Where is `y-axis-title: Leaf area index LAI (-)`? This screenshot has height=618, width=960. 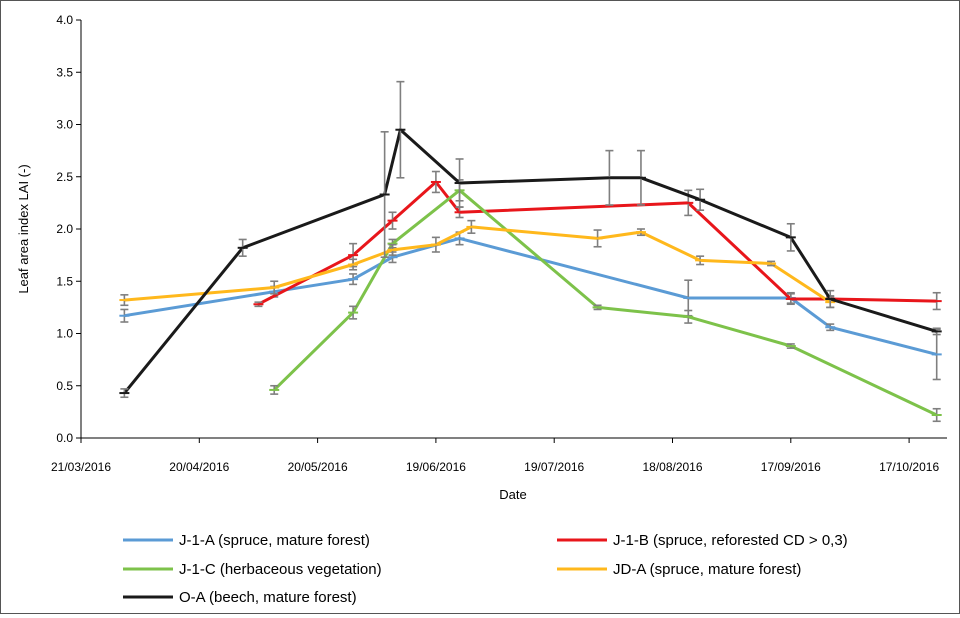
y-axis-title: Leaf area index LAI (-) is located at coordinates (23, 228).